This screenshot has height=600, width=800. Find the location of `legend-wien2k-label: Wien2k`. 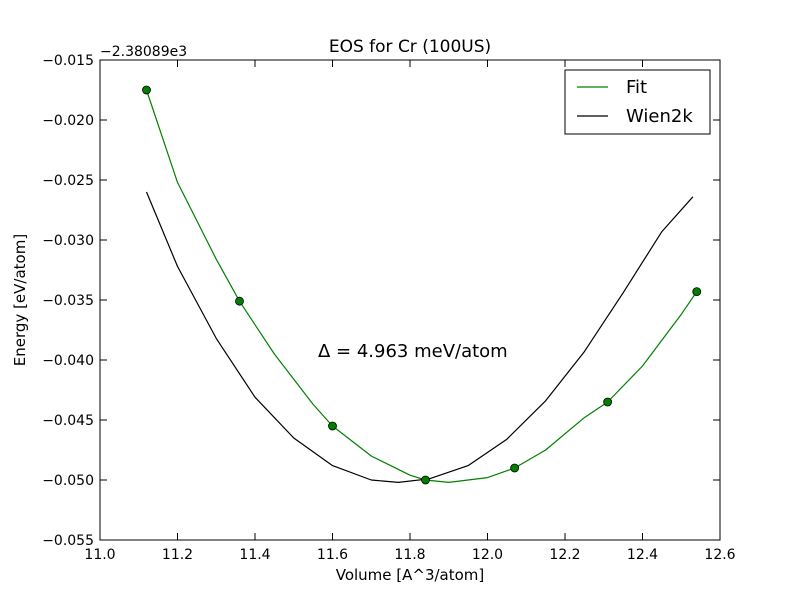

legend-wien2k-label: Wien2k is located at coordinates (659, 116).